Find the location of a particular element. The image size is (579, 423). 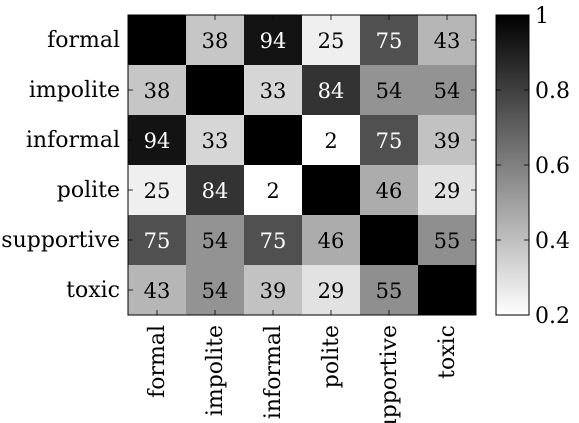

heatmap-cell-polite-supportive is located at coordinates (389, 190).